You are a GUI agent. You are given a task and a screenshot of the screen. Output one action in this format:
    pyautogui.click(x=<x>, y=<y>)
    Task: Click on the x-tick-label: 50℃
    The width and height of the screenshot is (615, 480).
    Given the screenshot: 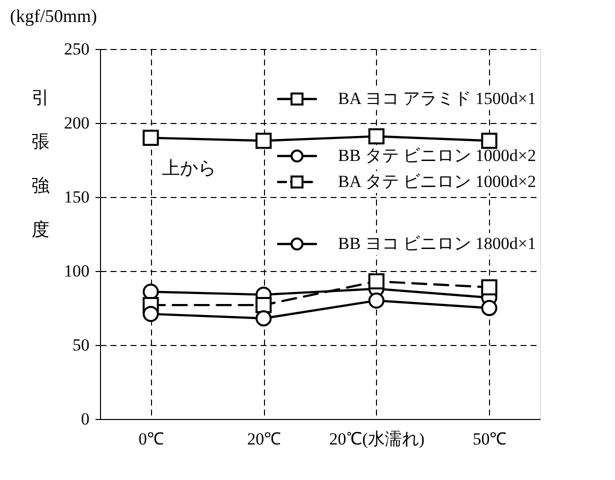 What is the action you would take?
    pyautogui.click(x=489, y=439)
    